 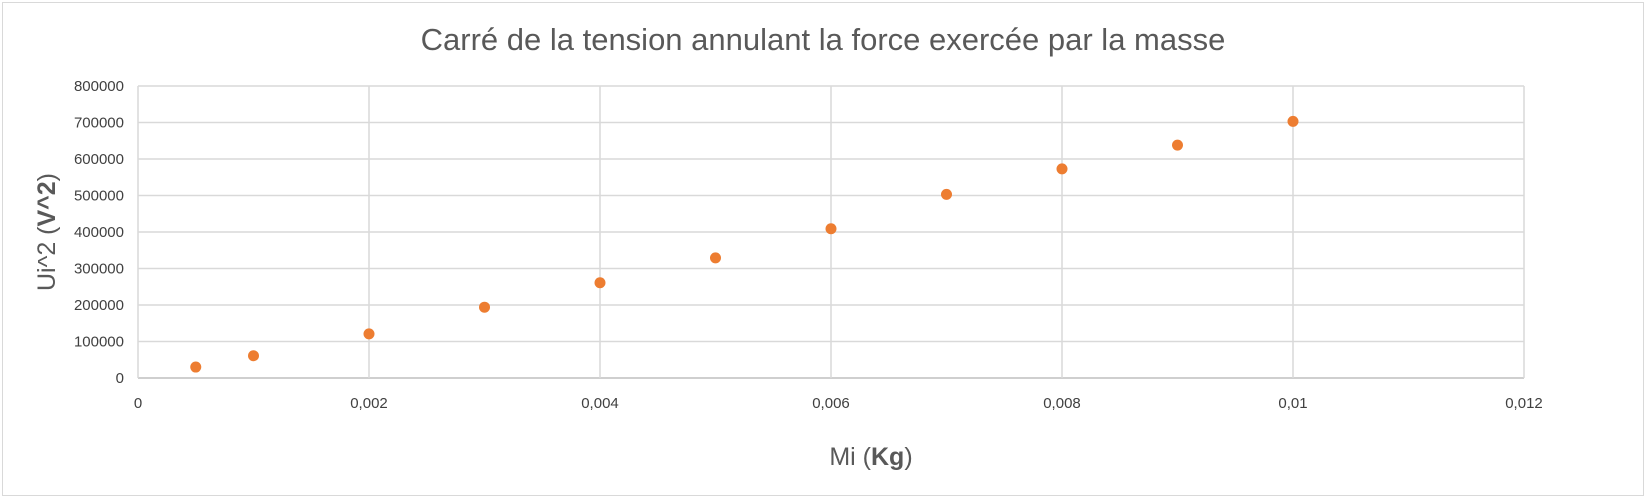 I want to click on y-tick-label: 200000, so click(x=99, y=305).